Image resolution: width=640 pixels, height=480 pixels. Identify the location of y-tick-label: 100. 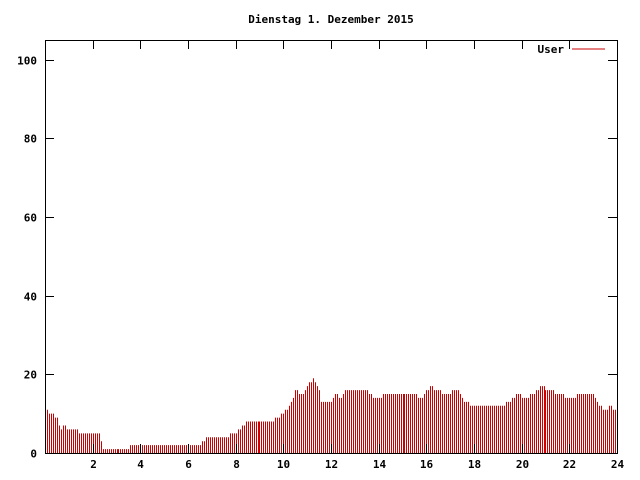
(27, 61).